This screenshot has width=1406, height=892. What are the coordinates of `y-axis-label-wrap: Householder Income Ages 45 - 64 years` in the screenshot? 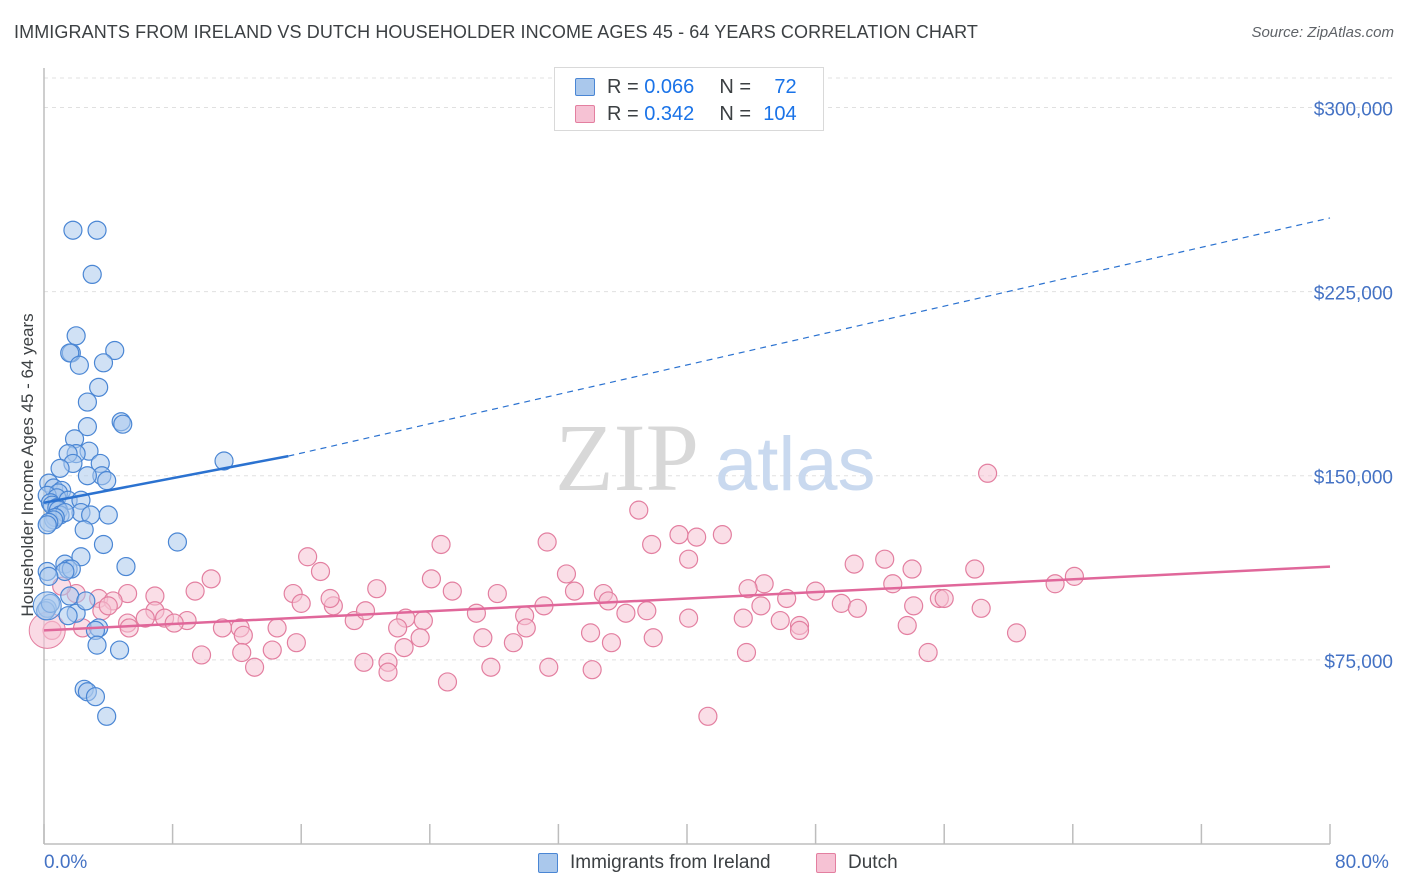 It's located at (28, 464).